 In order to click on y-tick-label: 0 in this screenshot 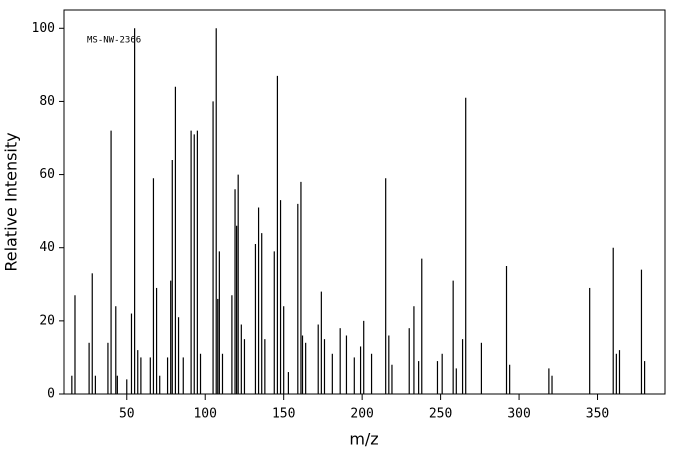, I will do `click(51, 394)`.